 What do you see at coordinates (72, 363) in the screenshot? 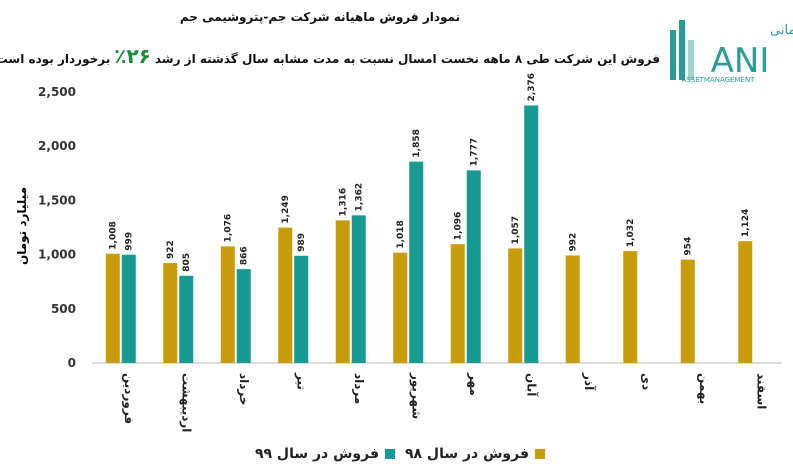
I see `y-tick-label: 0` at bounding box center [72, 363].